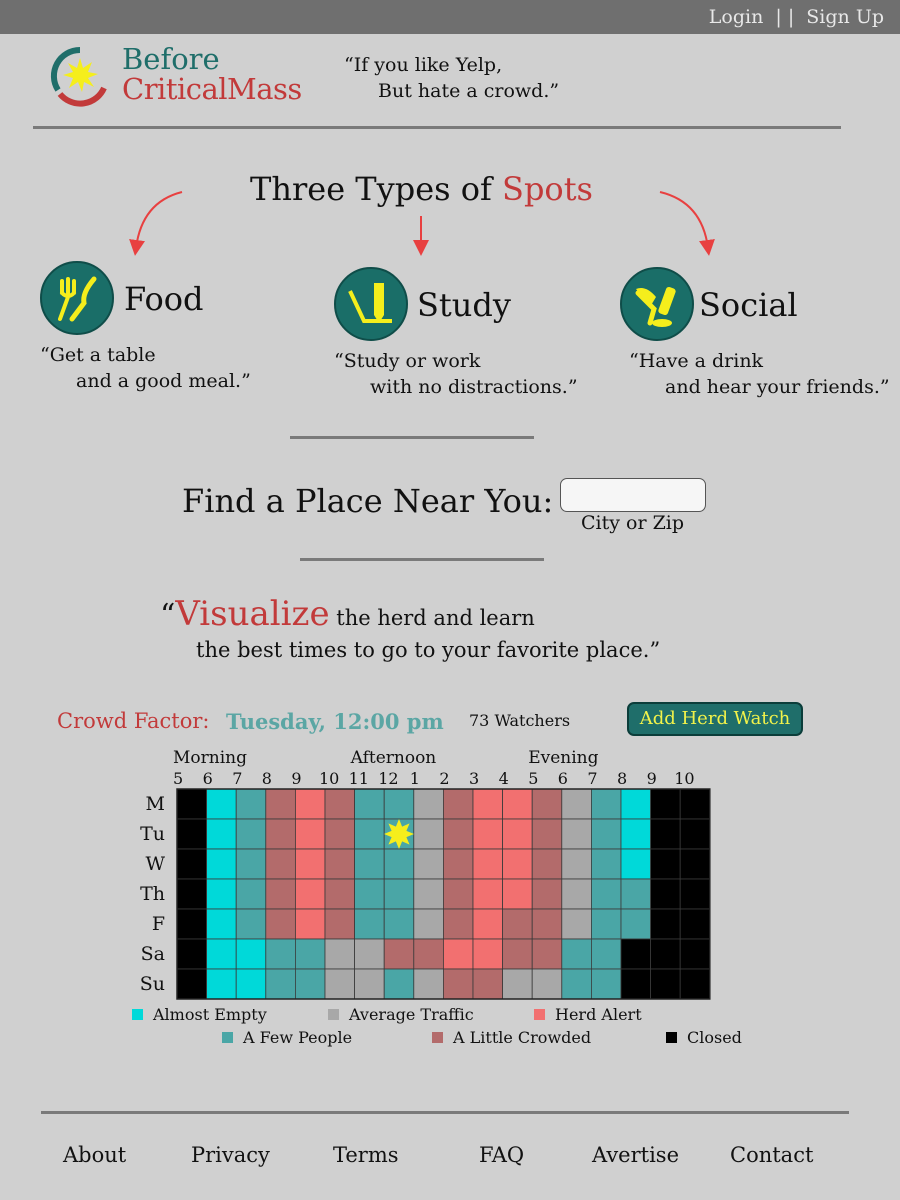 The height and width of the screenshot is (1200, 900). Describe the element at coordinates (95, 1155) in the screenshot. I see `footer-link-about: About` at that location.